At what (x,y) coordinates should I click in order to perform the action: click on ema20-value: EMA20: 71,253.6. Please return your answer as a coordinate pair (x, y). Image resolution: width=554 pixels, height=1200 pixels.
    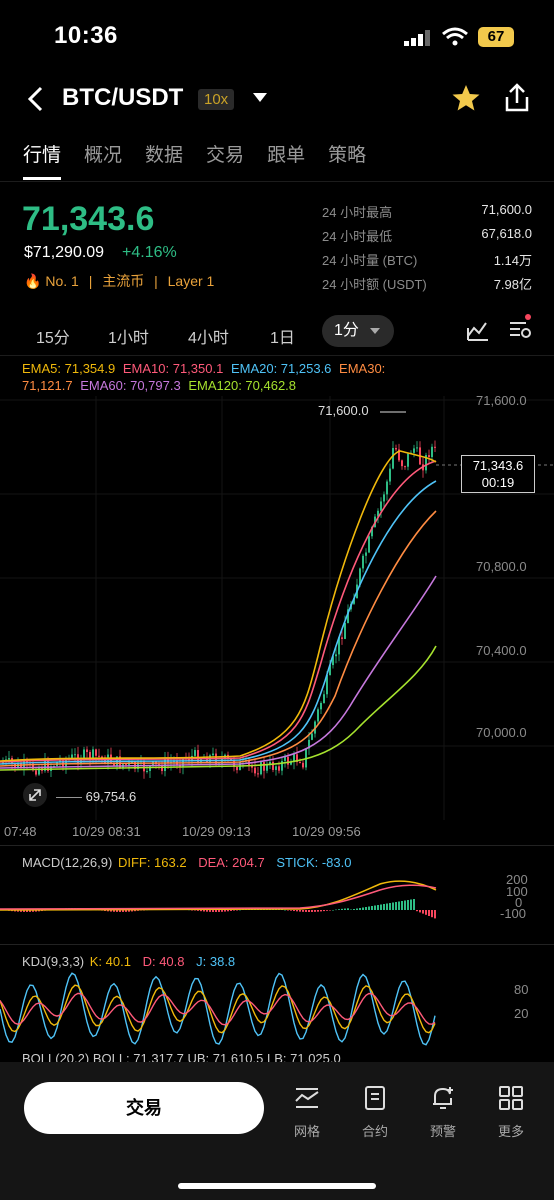
    Looking at the image, I should click on (281, 368).